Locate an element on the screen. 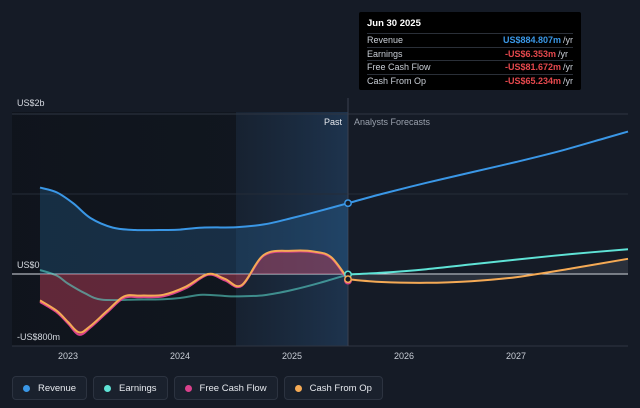  legend-item-earnings: Earnings is located at coordinates (130, 388).